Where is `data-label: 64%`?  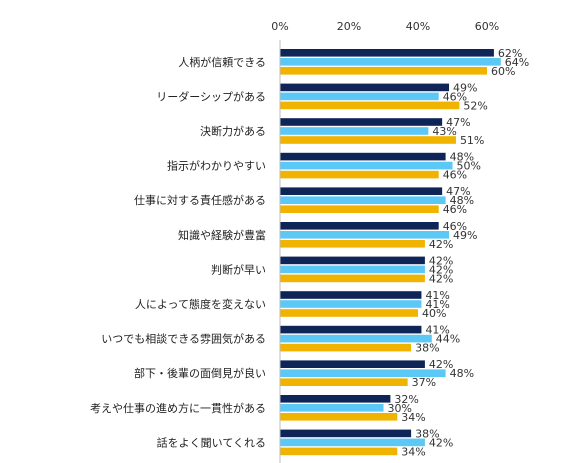
data-label: 64% is located at coordinates (517, 62).